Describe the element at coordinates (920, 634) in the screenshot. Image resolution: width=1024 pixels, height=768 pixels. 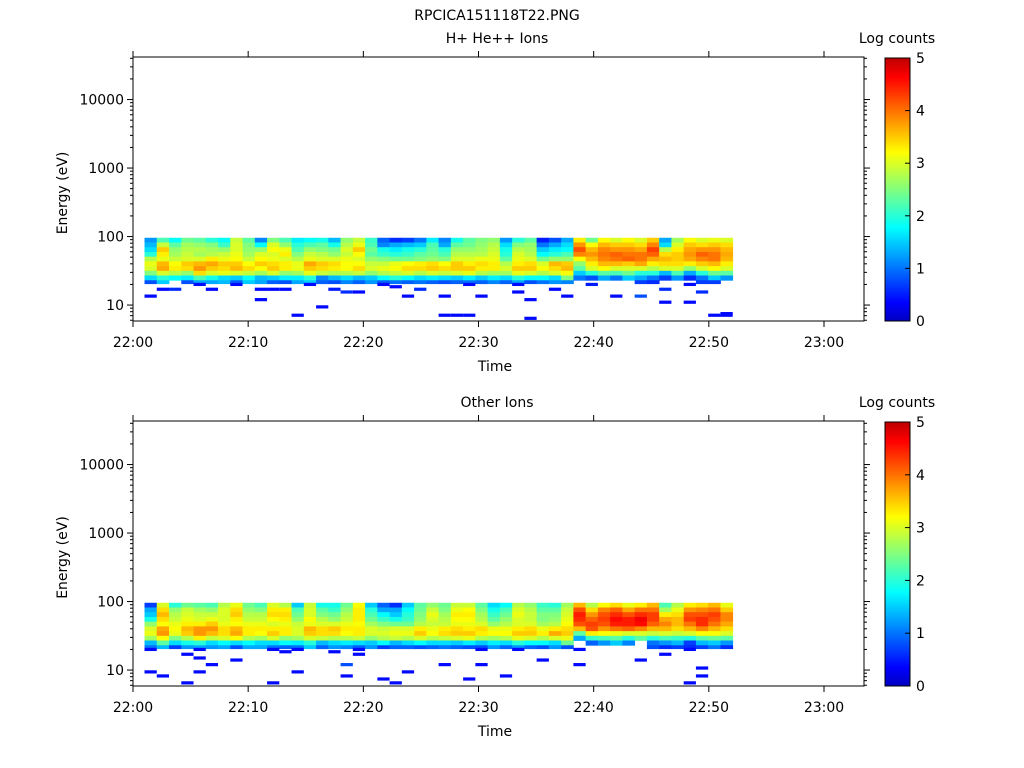
I see `colorbar-tick-label: 1` at that location.